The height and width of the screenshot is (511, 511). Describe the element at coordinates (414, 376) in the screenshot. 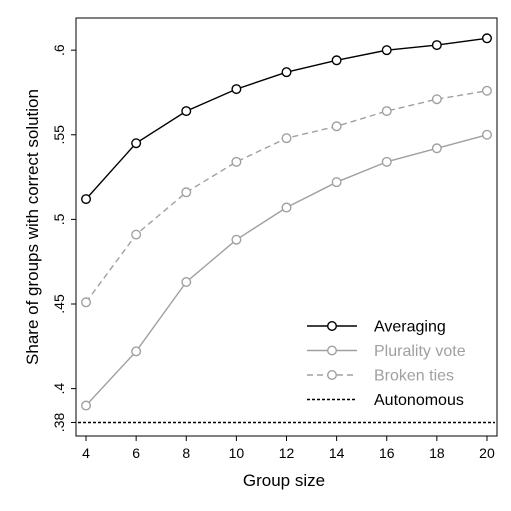

I see `legend-label-broken-ties: Broken ties` at that location.